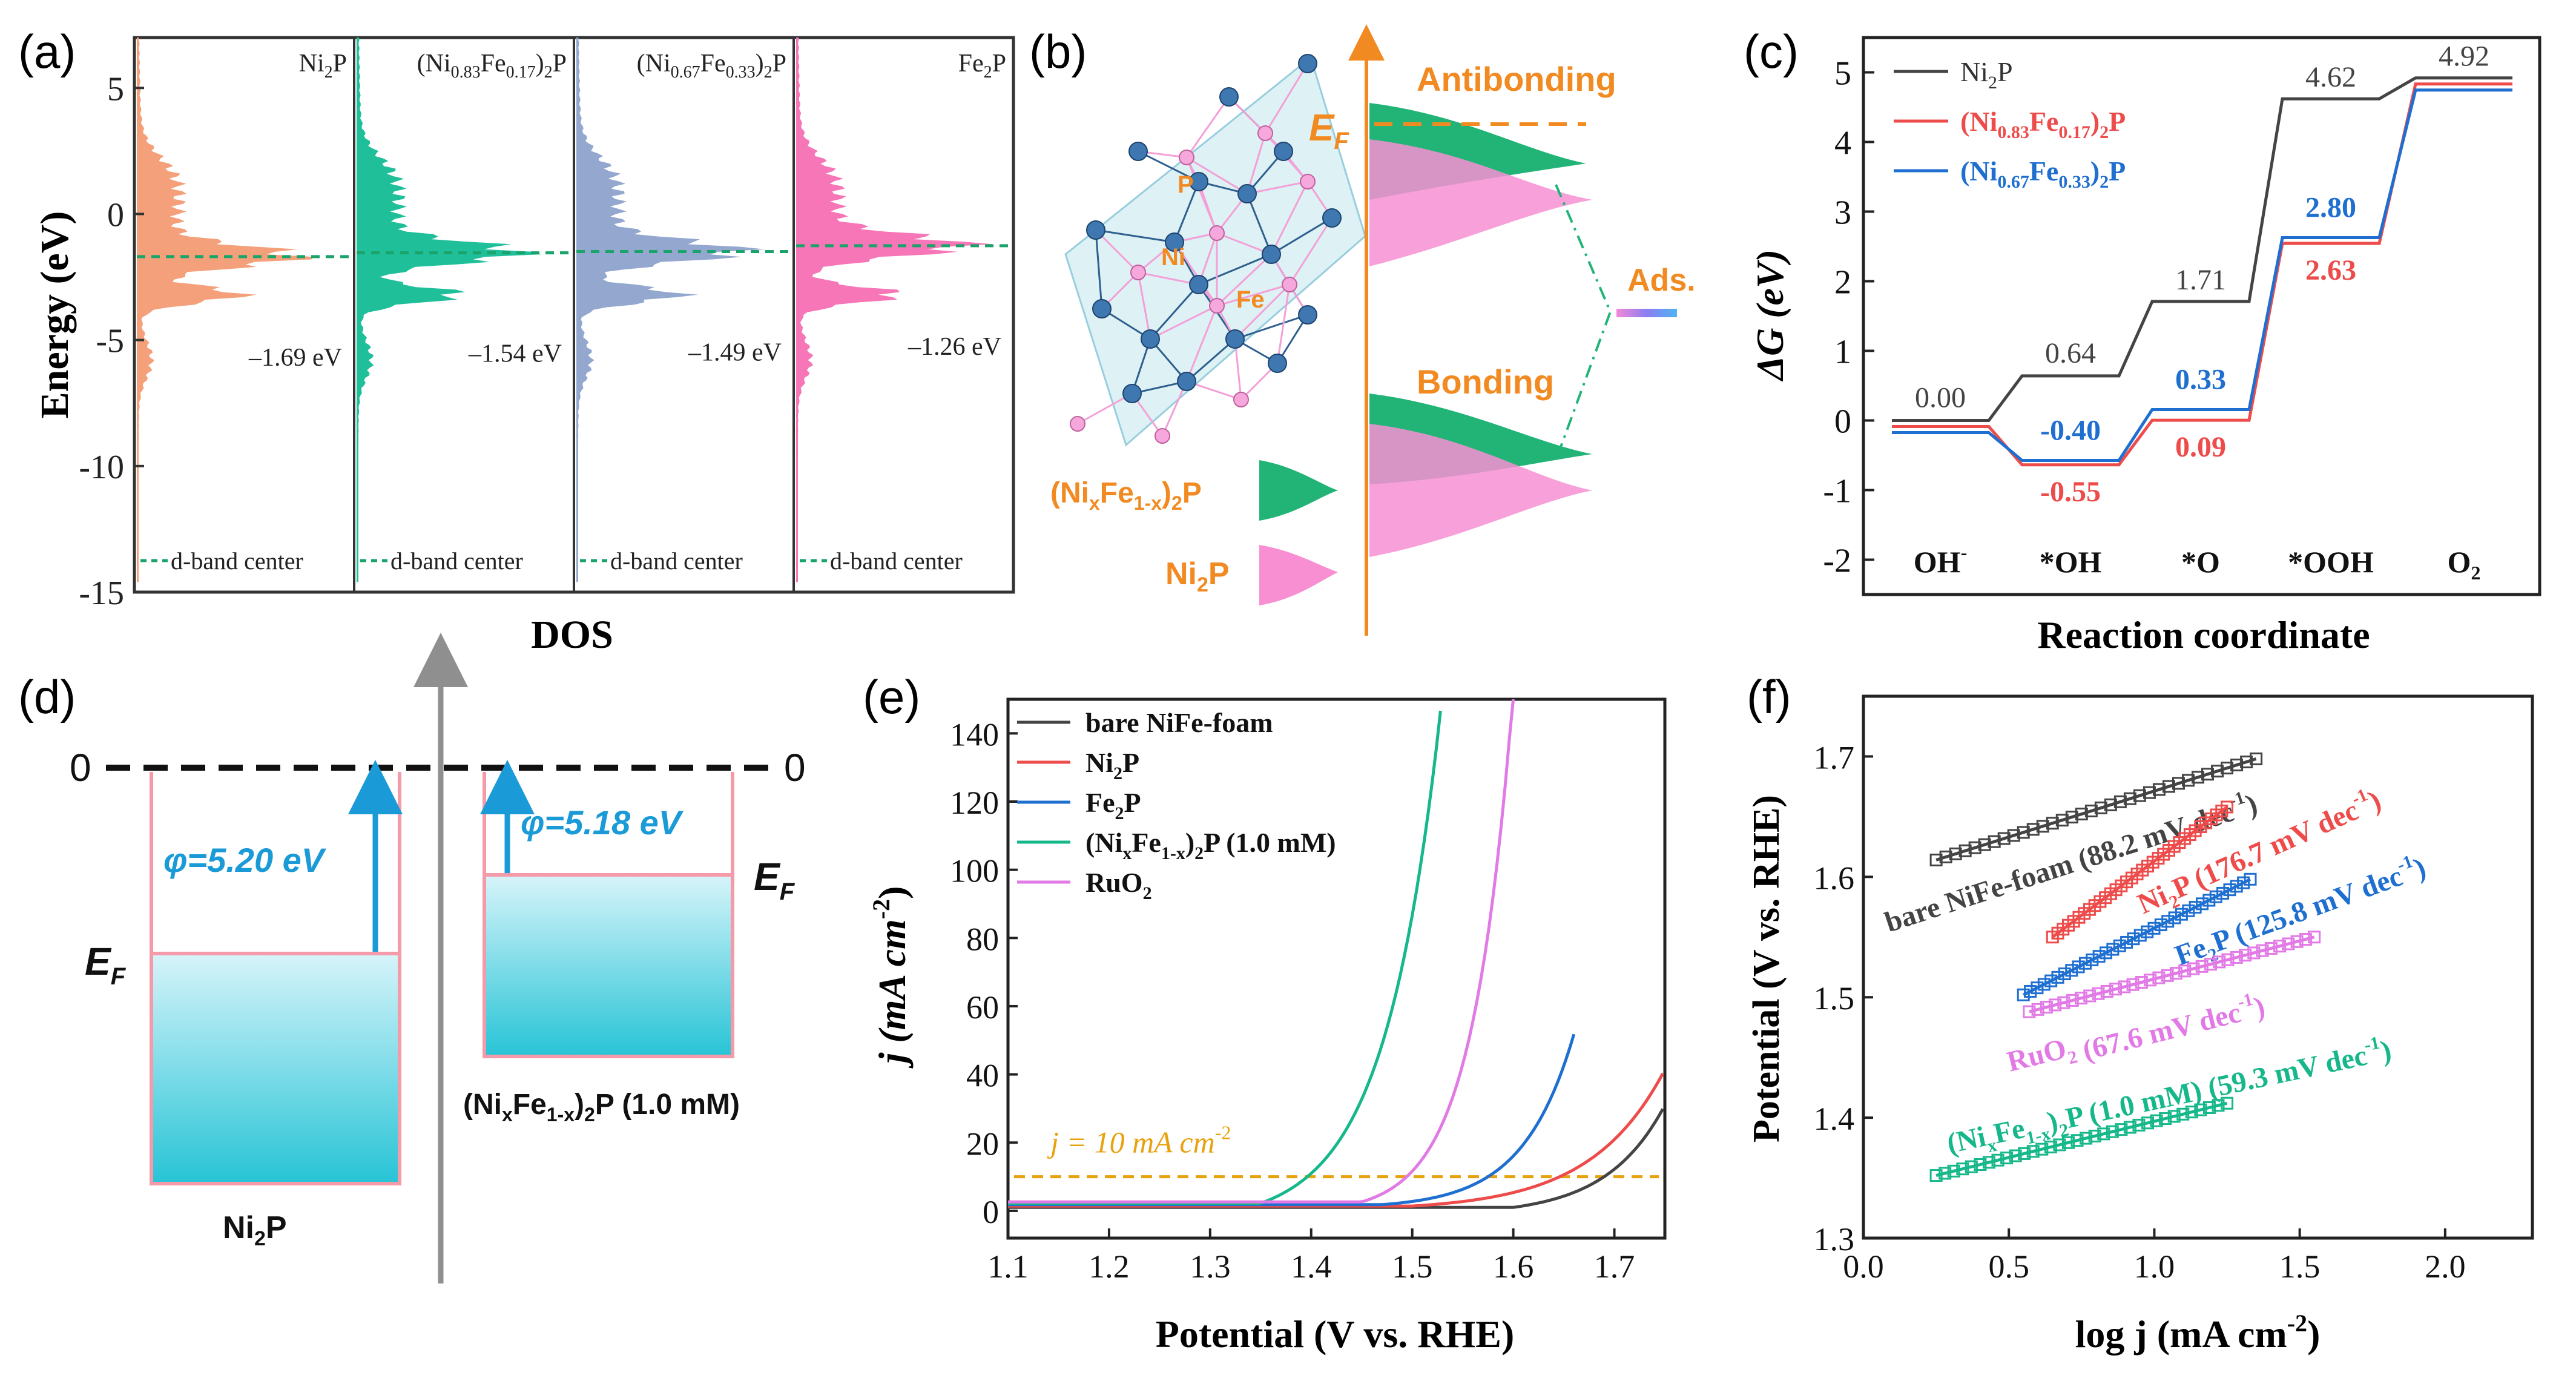 This screenshot has height=1384, width=2576. I want to click on mat1-peak, so click(1298, 490).